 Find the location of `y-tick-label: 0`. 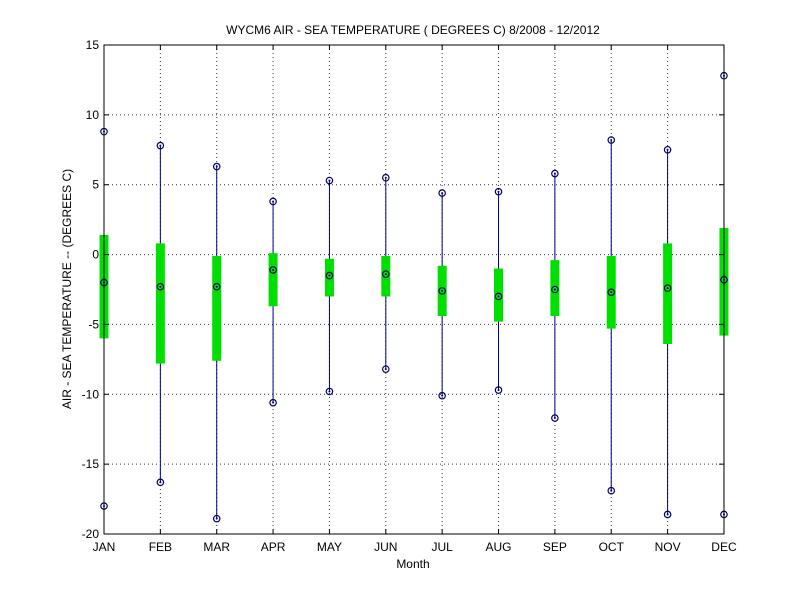

y-tick-label: 0 is located at coordinates (95, 255).